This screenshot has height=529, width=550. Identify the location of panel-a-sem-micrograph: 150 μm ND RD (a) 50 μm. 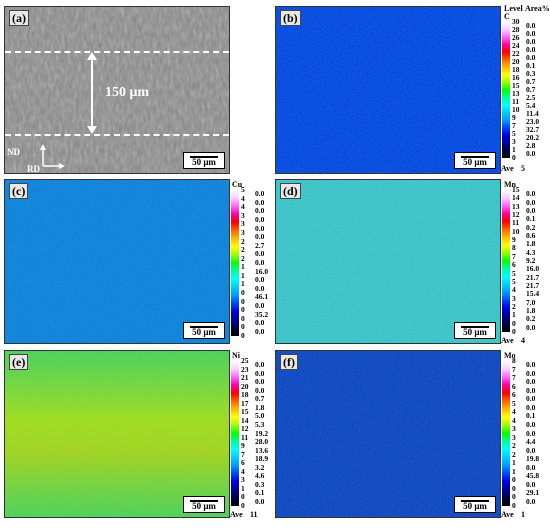
(117, 90).